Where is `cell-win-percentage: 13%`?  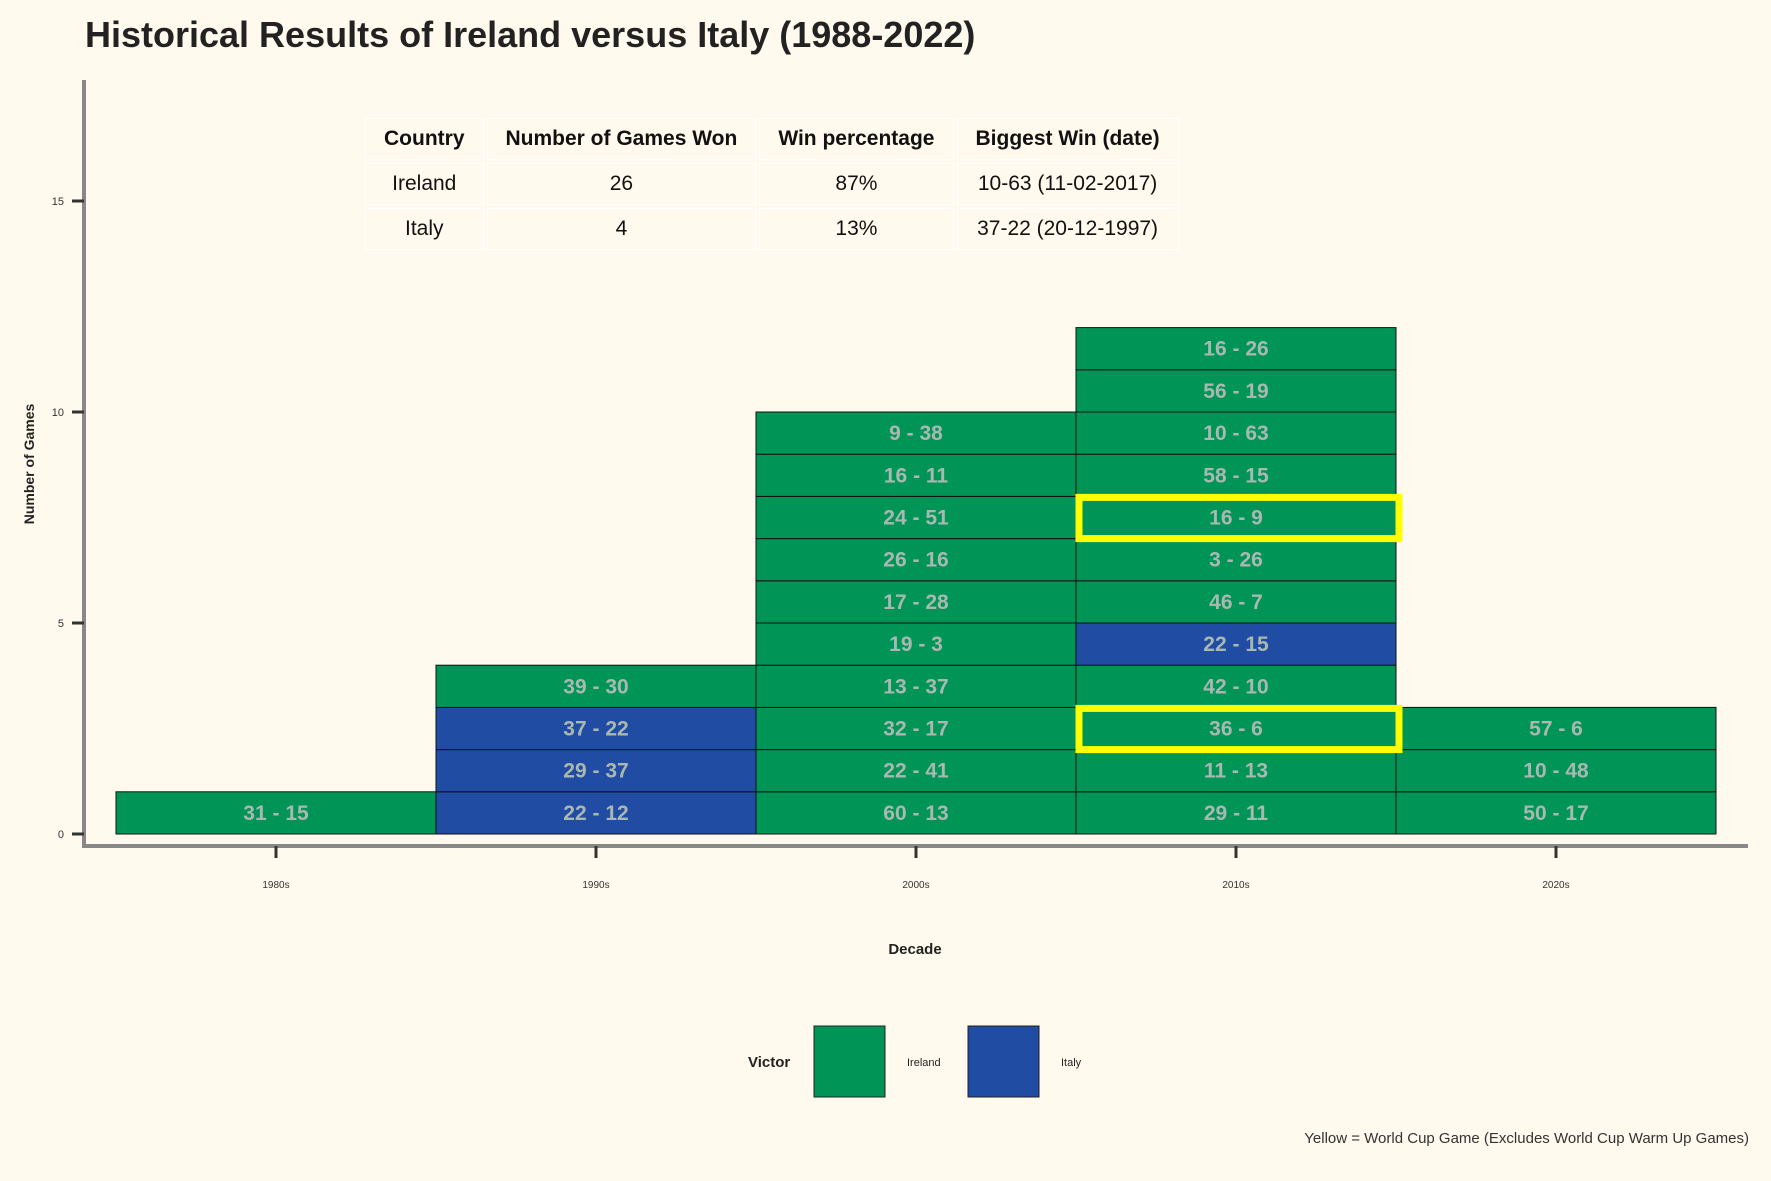 cell-win-percentage: 13% is located at coordinates (856, 229).